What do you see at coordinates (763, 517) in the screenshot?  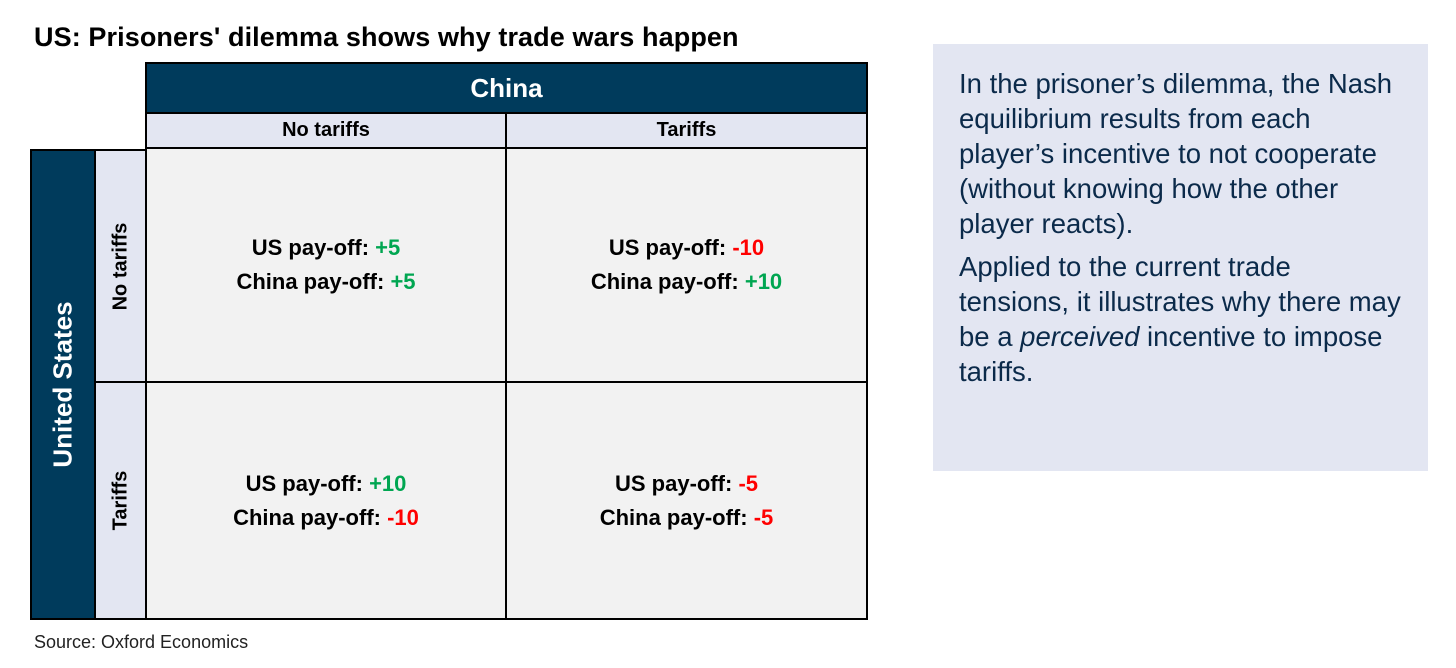 I see `china-payoff-value: -5` at bounding box center [763, 517].